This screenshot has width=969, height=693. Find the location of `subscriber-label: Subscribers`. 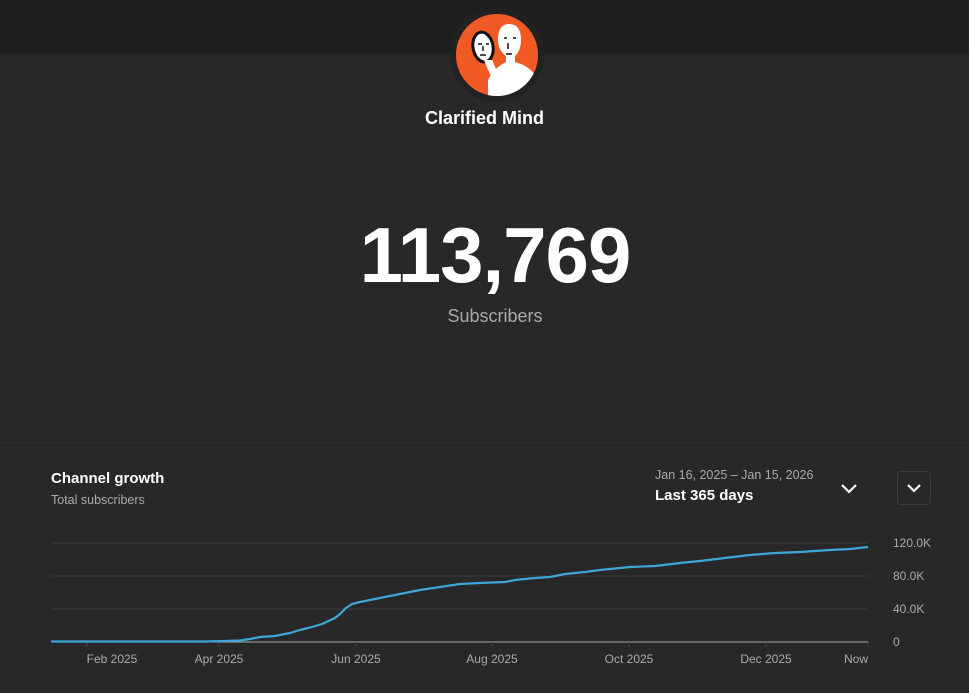

subscriber-label: Subscribers is located at coordinates (495, 316).